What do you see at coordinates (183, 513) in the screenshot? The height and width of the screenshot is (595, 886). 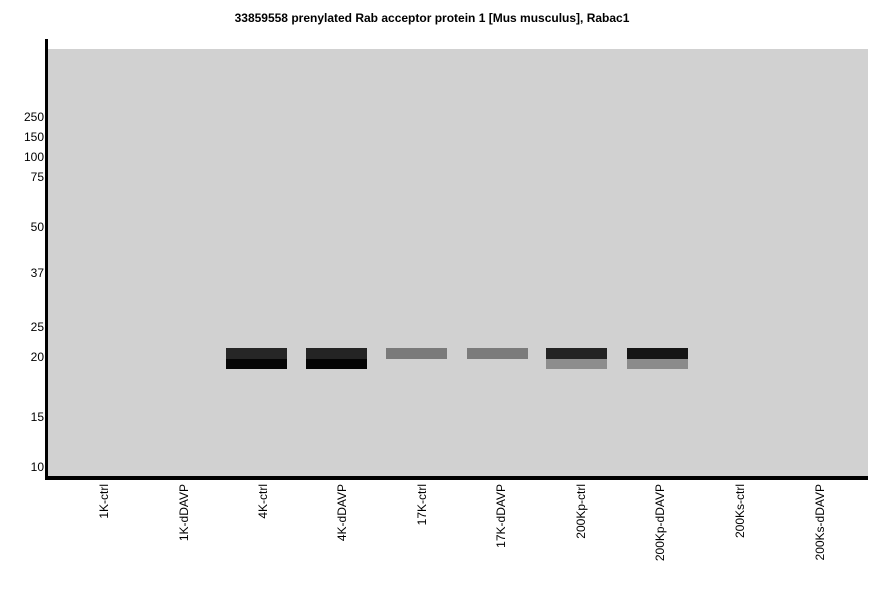 I see `lane-label: 1K-dDAVP` at bounding box center [183, 513].